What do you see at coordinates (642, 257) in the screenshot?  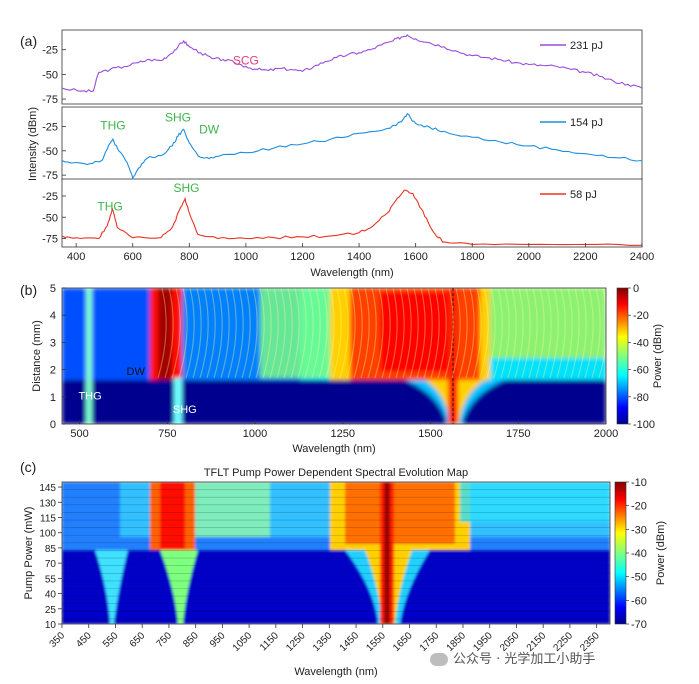 I see `a-xtick-label: 2400` at bounding box center [642, 257].